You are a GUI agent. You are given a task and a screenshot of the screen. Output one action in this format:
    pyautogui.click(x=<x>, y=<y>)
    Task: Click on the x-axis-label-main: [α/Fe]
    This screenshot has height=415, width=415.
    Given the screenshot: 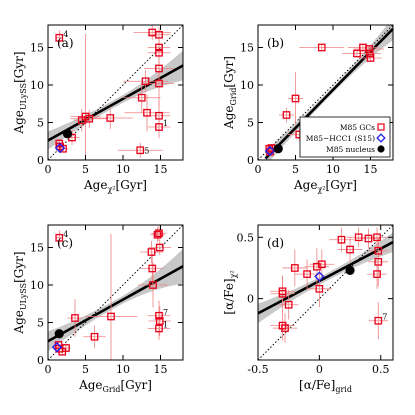 What is the action you would take?
    pyautogui.click(x=317, y=385)
    